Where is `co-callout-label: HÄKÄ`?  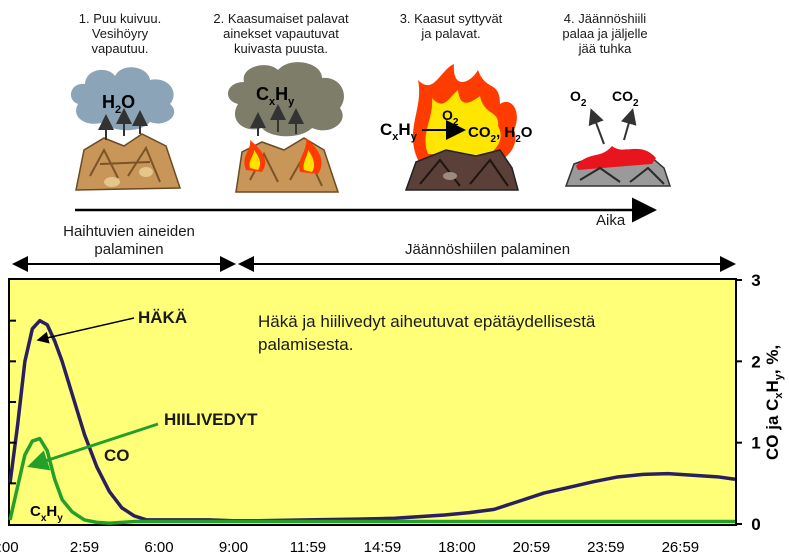 co-callout-label: HÄKÄ is located at coordinates (163, 317).